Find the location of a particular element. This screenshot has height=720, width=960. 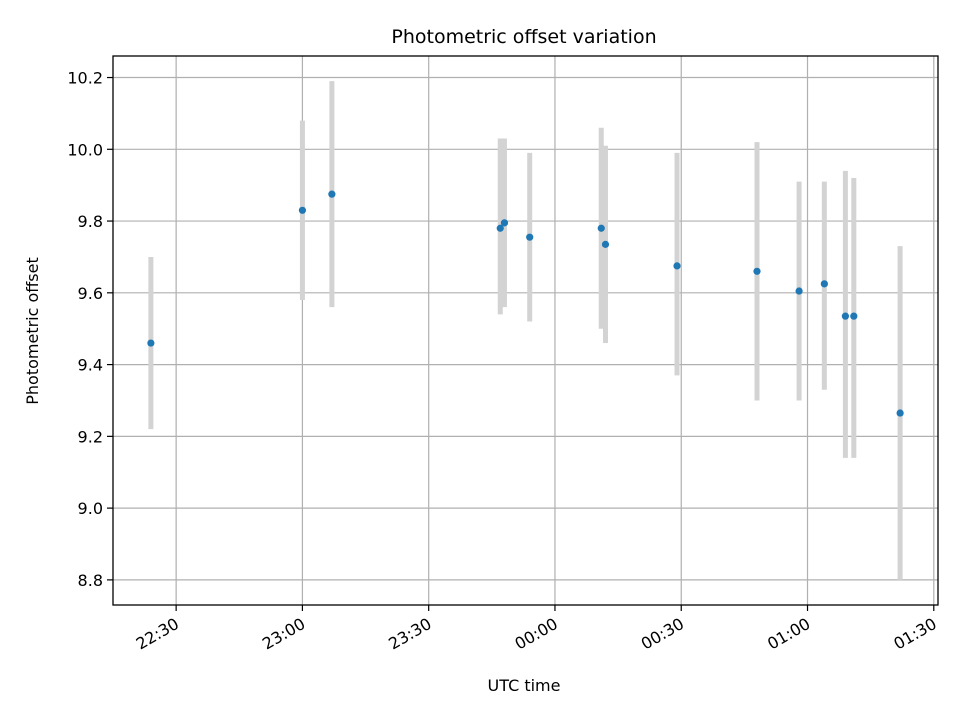

y-tick-label: 9.6 is located at coordinates (90, 293).